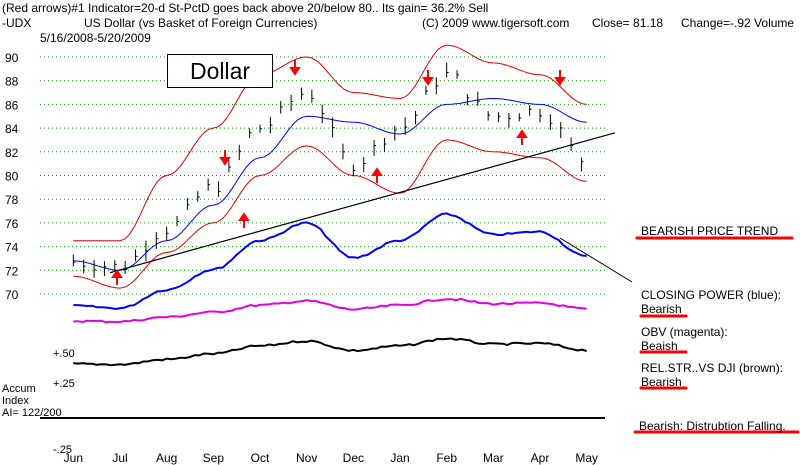  I want to click on x-tick-Jan: Jan, so click(399, 458).